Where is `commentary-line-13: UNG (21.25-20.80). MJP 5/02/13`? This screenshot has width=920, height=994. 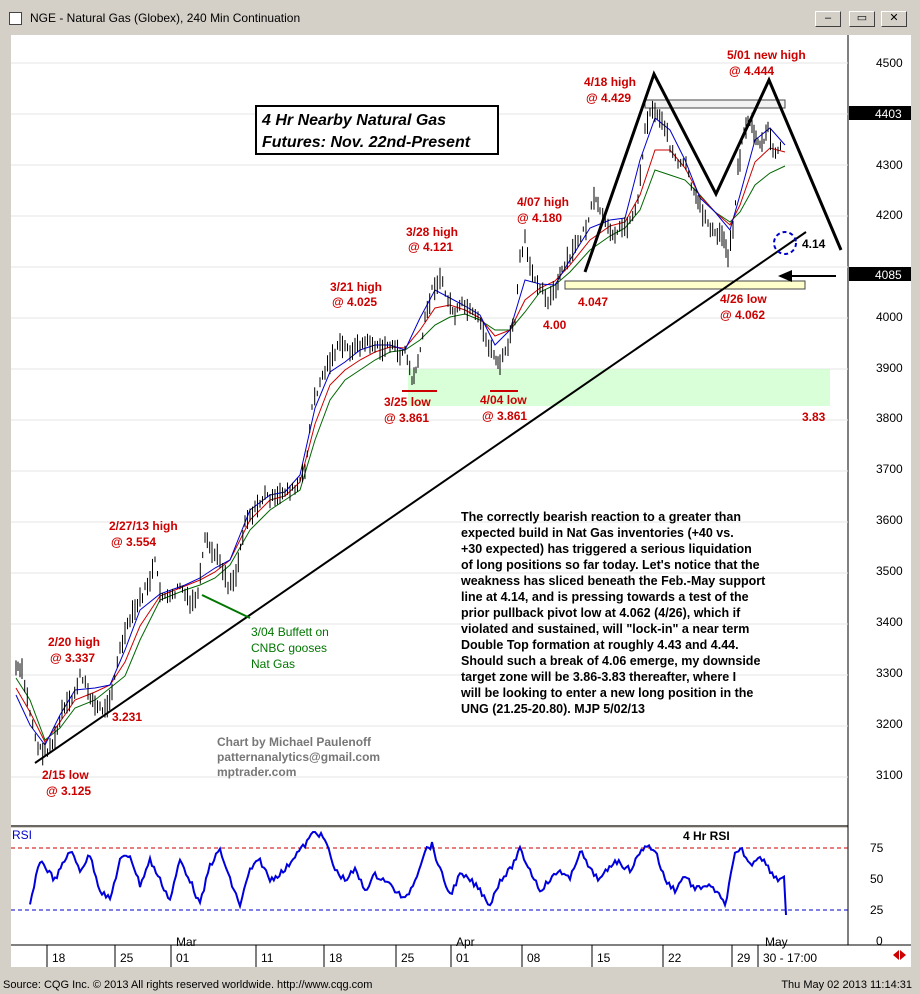 commentary-line-13: UNG (21.25-20.80). MJP 5/02/13 is located at coordinates (553, 709).